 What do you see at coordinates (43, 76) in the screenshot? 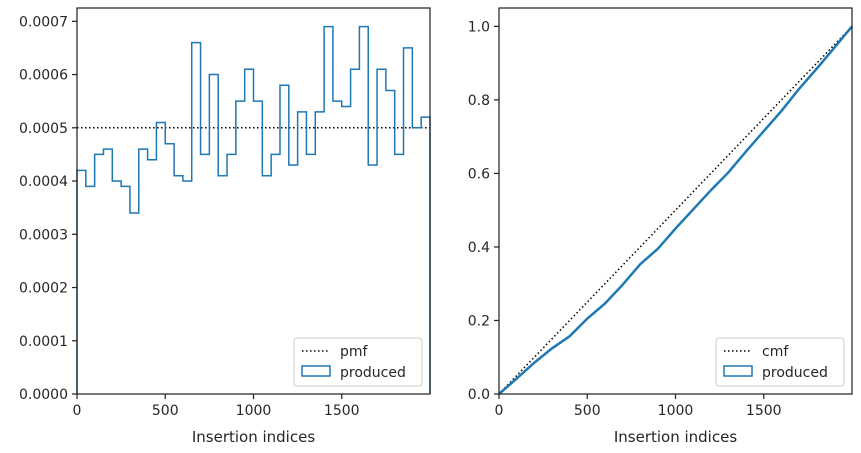
I see `y-tick-label: 0.0006` at bounding box center [43, 76].